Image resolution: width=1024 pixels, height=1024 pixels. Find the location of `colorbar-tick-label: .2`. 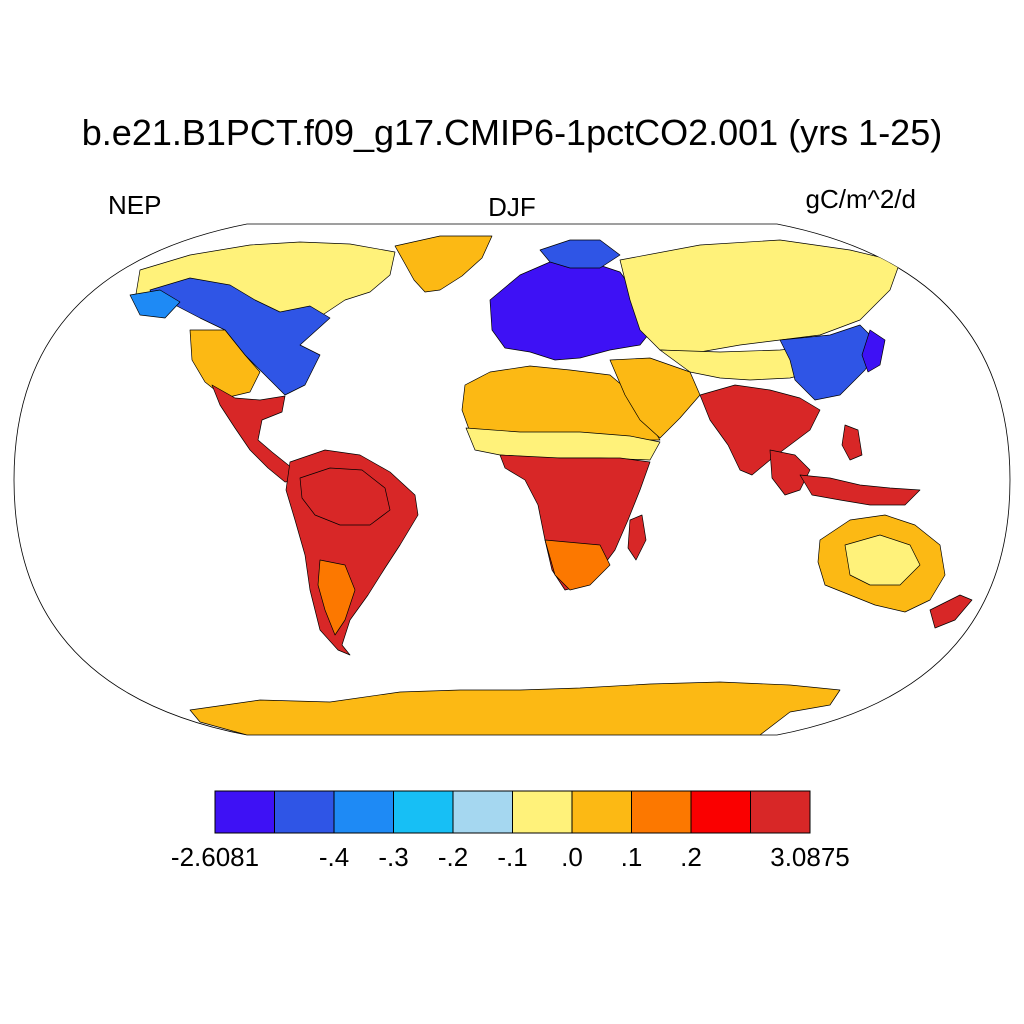

colorbar-tick-label: .2 is located at coordinates (691, 857).